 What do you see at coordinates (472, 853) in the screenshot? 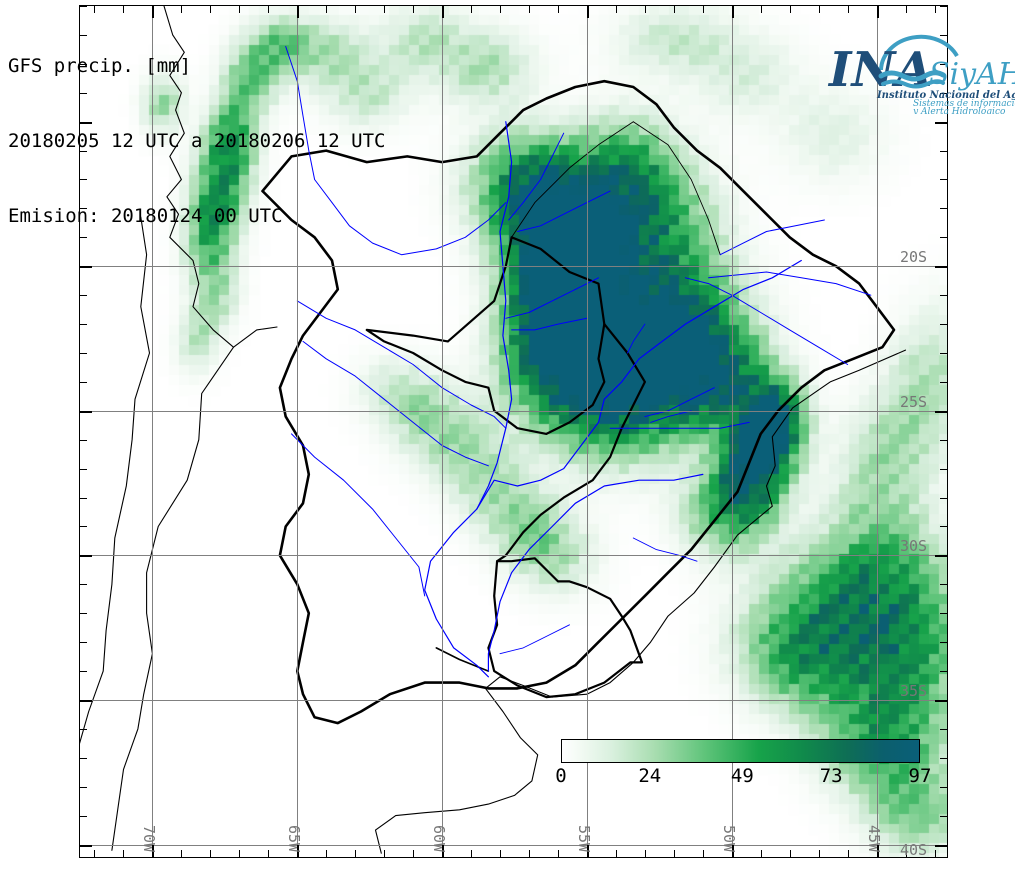
I see `tick-bottom-59W` at bounding box center [472, 853].